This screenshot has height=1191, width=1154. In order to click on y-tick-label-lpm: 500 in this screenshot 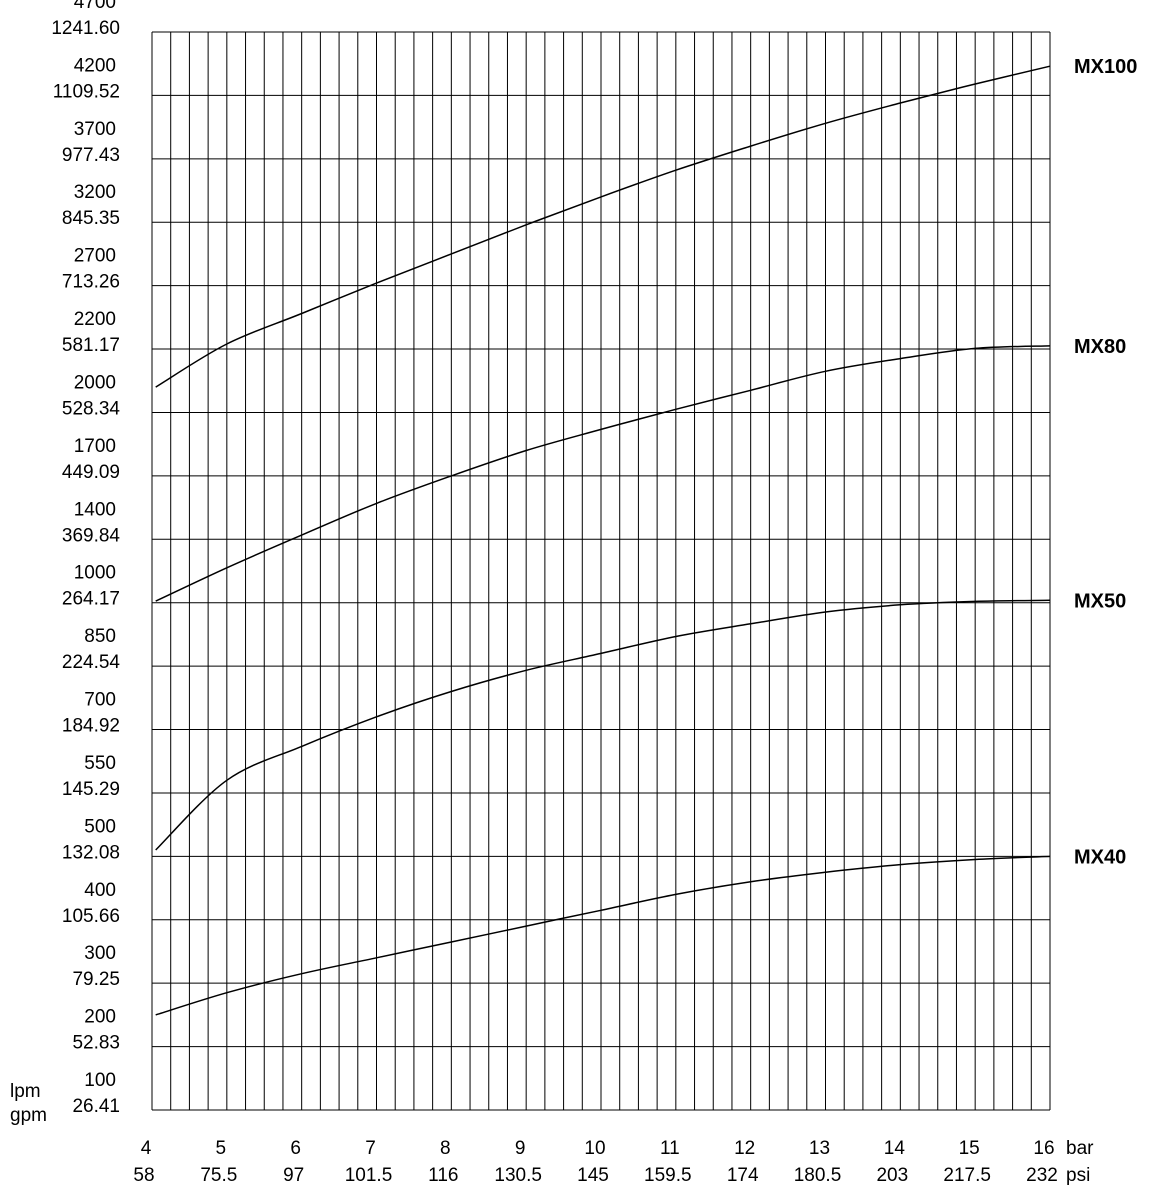, I will do `click(100, 826)`.